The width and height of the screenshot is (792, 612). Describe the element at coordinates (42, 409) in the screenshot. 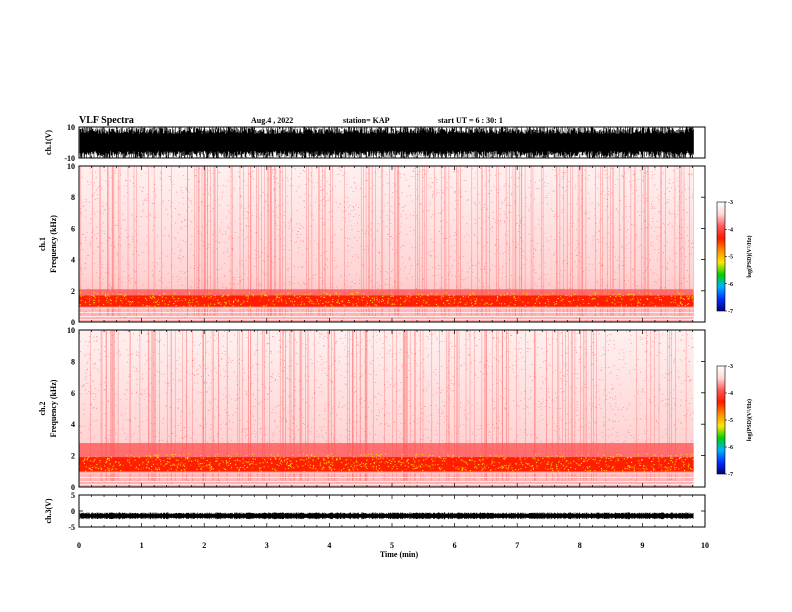

I see `ch2-spectrogram-ylabel-channel: ch.2` at that location.